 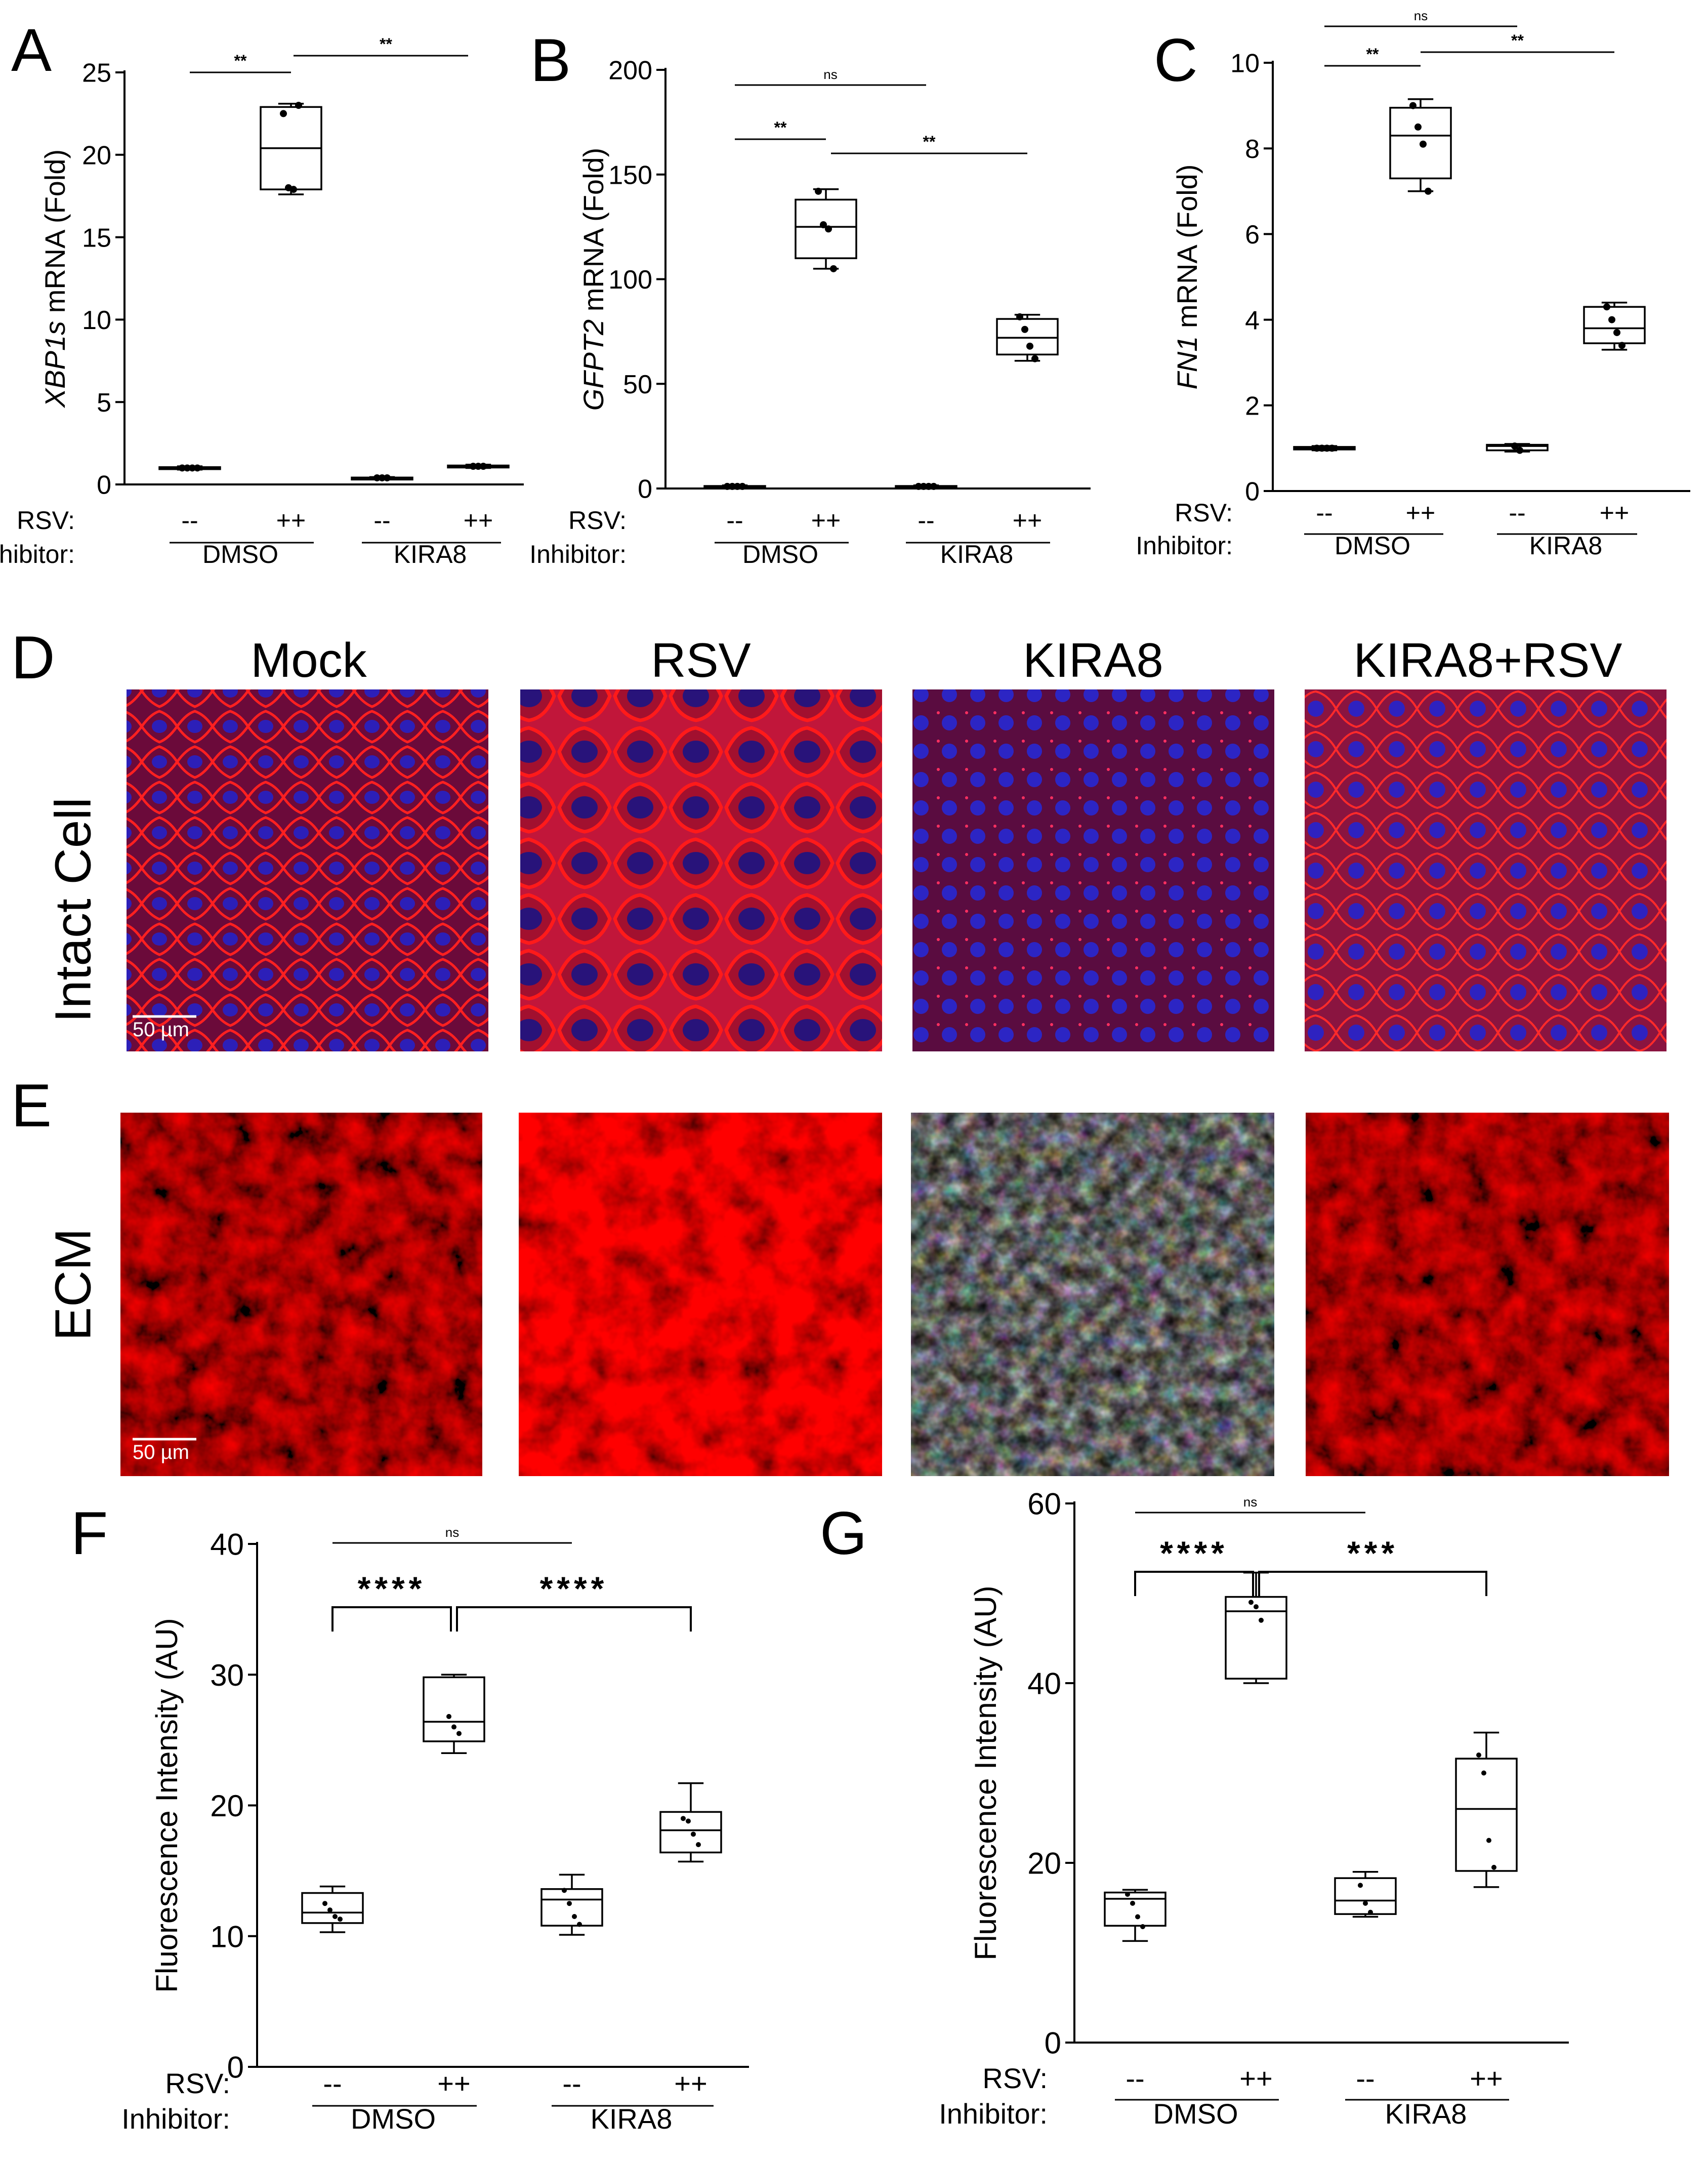 I want to click on significance-label: ***, so click(x=1372, y=1553).